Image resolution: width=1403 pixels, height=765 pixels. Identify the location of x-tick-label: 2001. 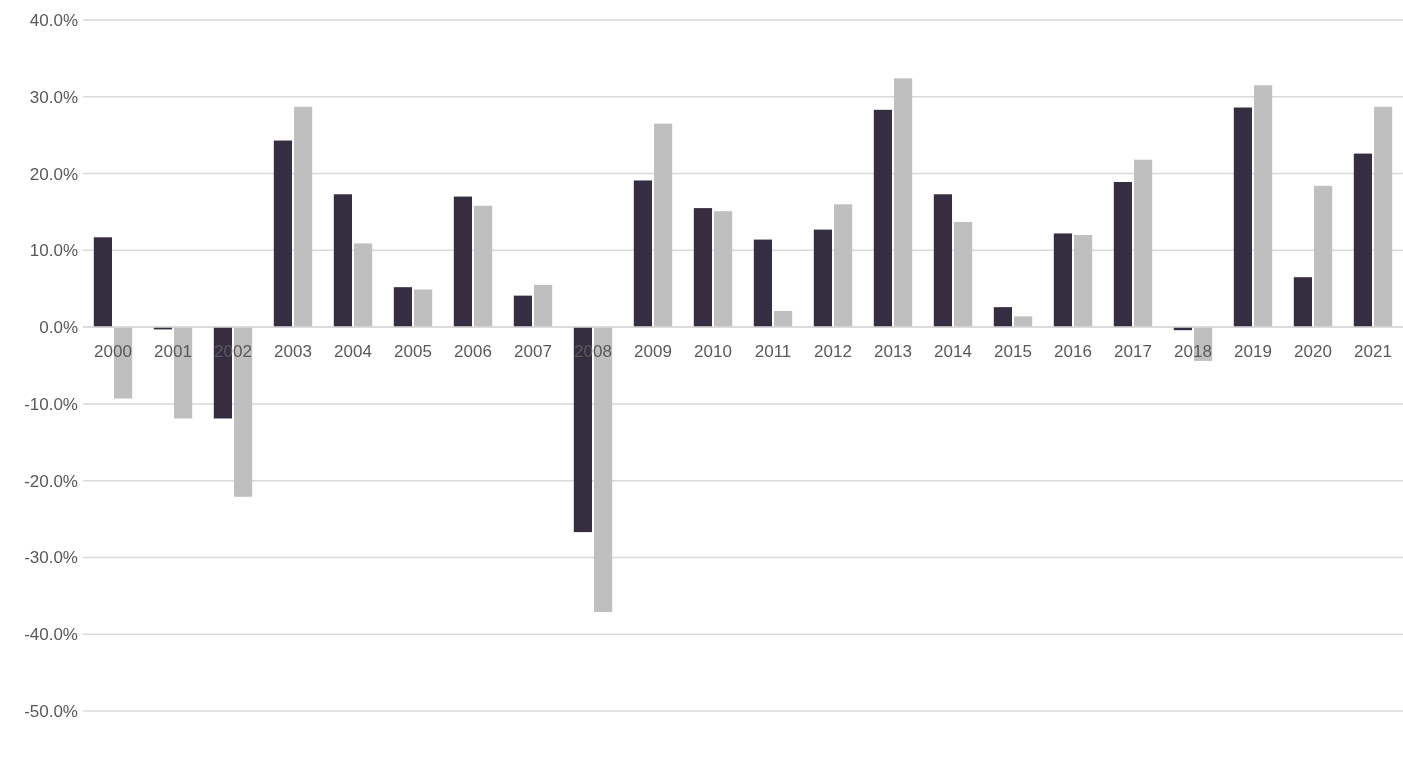
(173, 352).